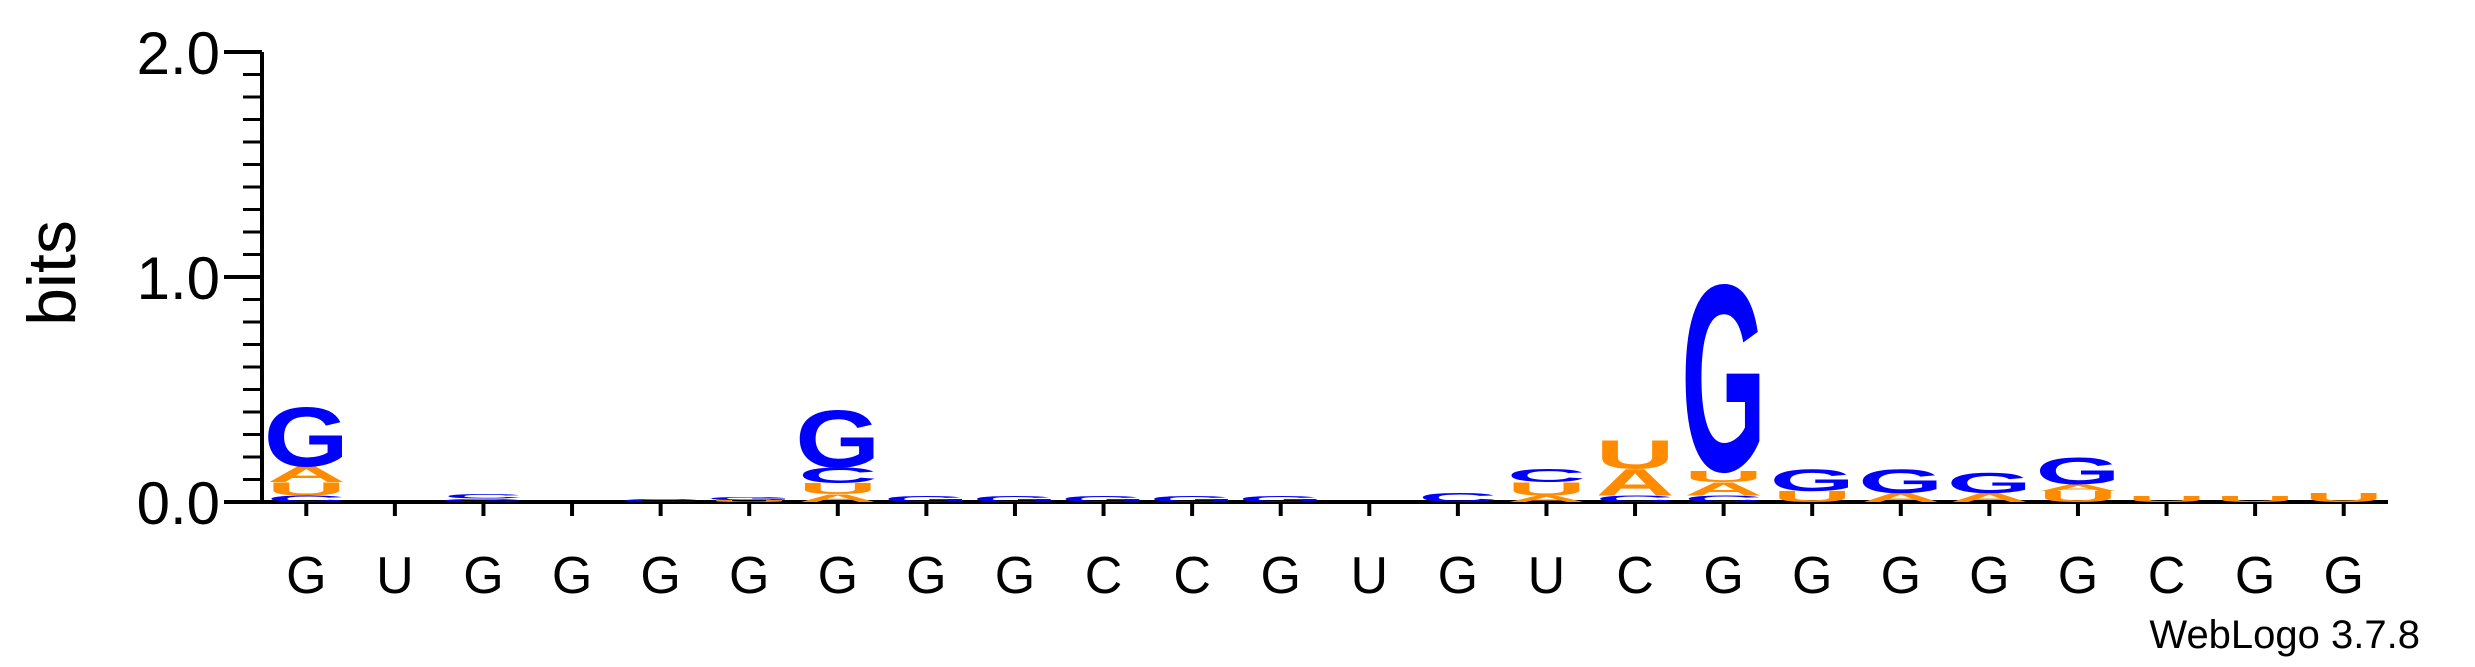  What do you see at coordinates (178, 278) in the screenshot?
I see `y-tick-label: 1.0` at bounding box center [178, 278].